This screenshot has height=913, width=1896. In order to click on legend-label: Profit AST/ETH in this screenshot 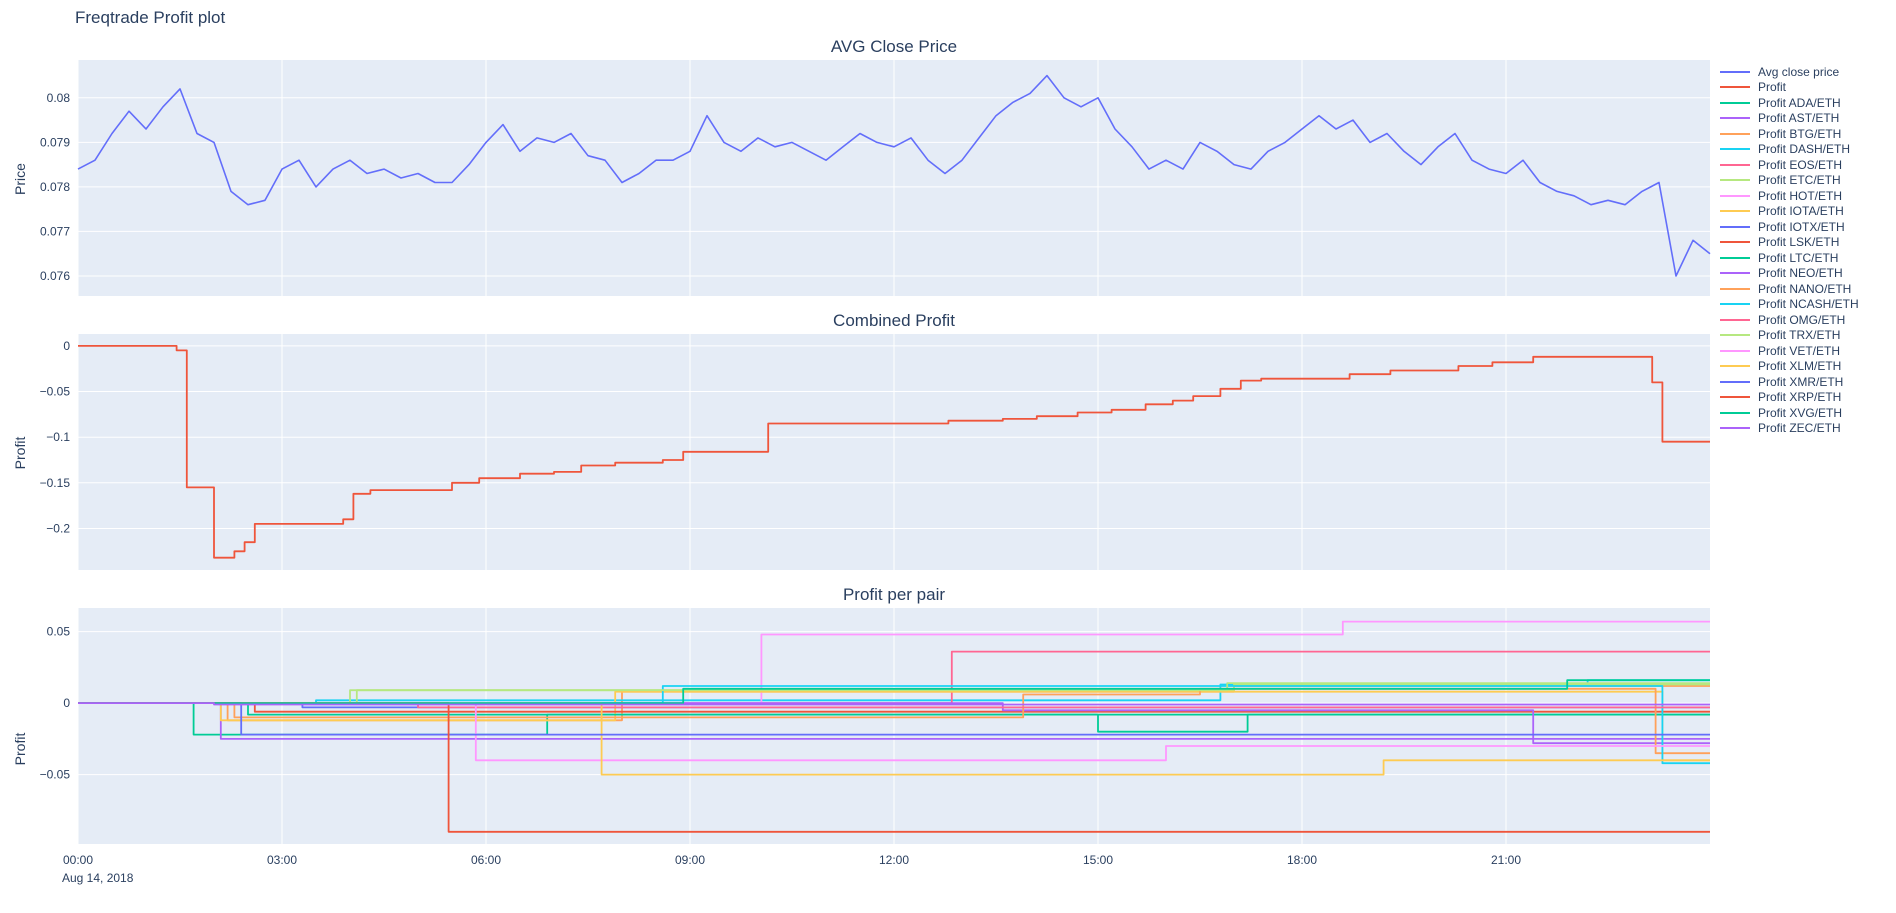, I will do `click(1799, 118)`.